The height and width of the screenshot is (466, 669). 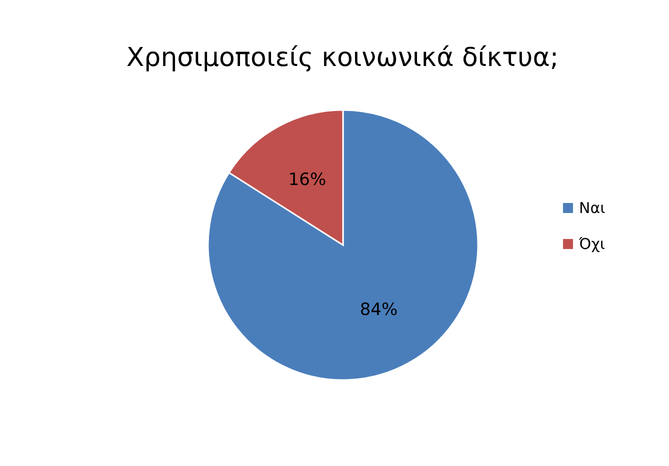 What do you see at coordinates (591, 244) in the screenshot?
I see `legend-label: Όχι` at bounding box center [591, 244].